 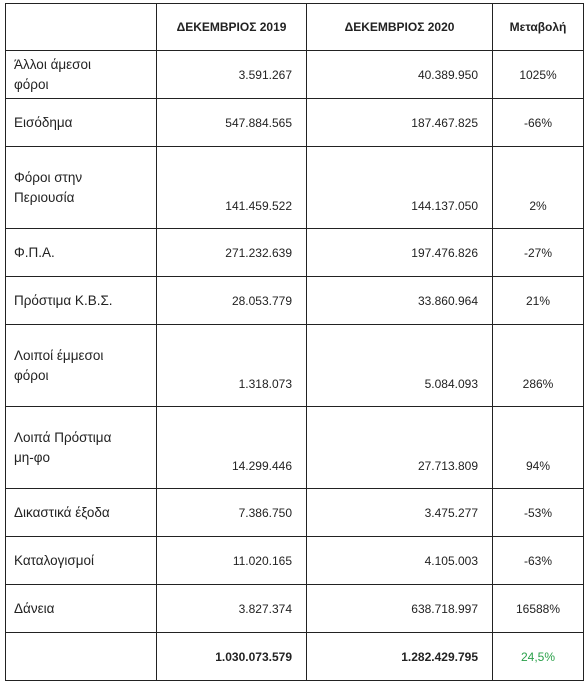 I want to click on table-cell: Καταλογισμοί, so click(x=81, y=560).